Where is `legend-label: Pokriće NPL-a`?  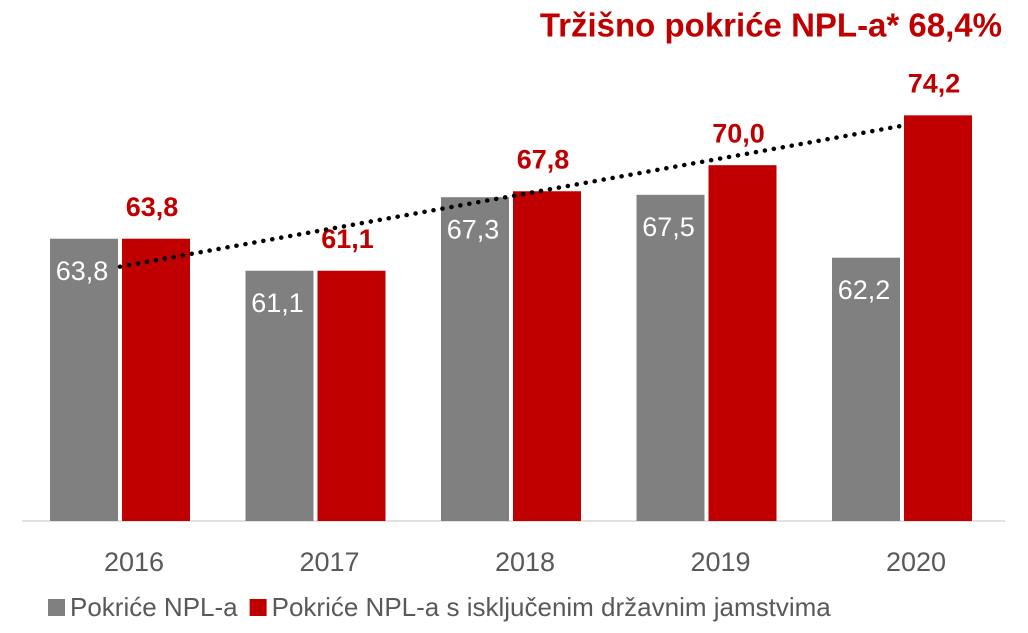
legend-label: Pokriće NPL-a is located at coordinates (154, 607).